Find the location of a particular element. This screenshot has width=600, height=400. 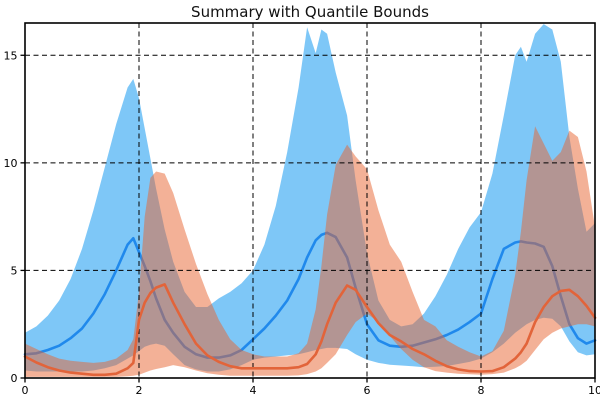

chart-title: Summary with Quantile Bounds is located at coordinates (310, 12).